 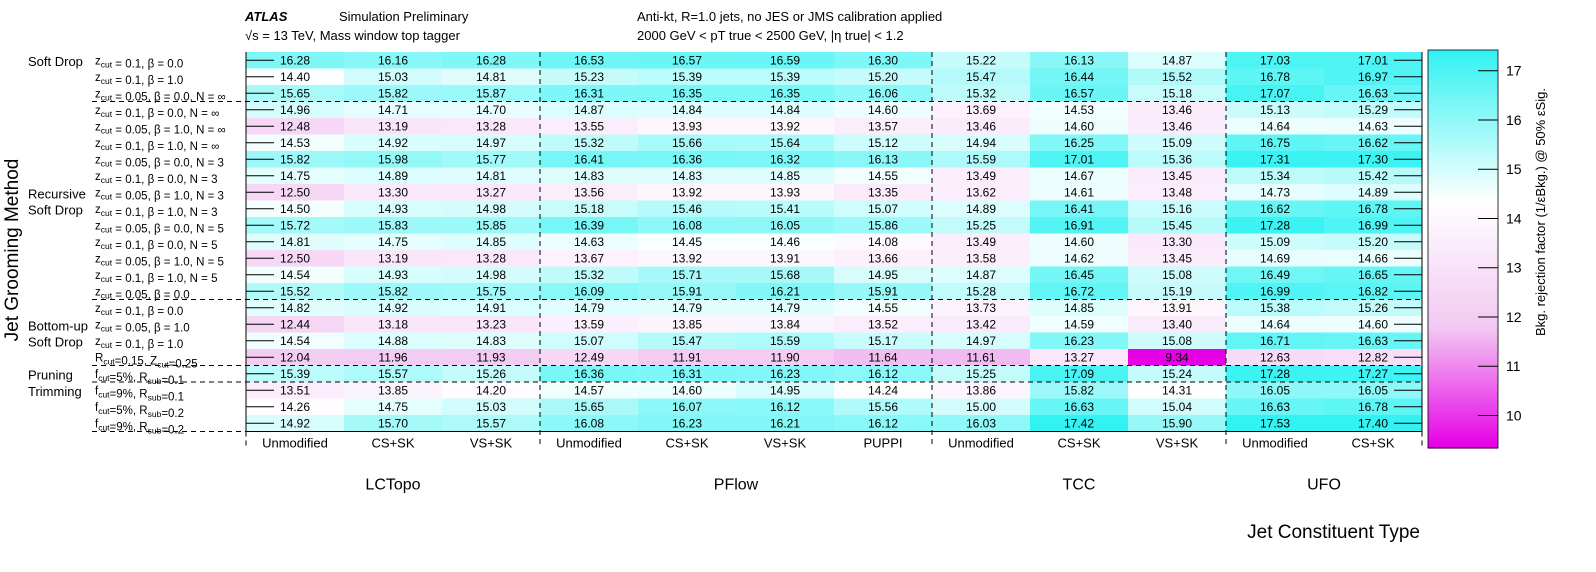 What do you see at coordinates (491, 242) in the screenshot?
I see `cell-value: 14.85` at bounding box center [491, 242].